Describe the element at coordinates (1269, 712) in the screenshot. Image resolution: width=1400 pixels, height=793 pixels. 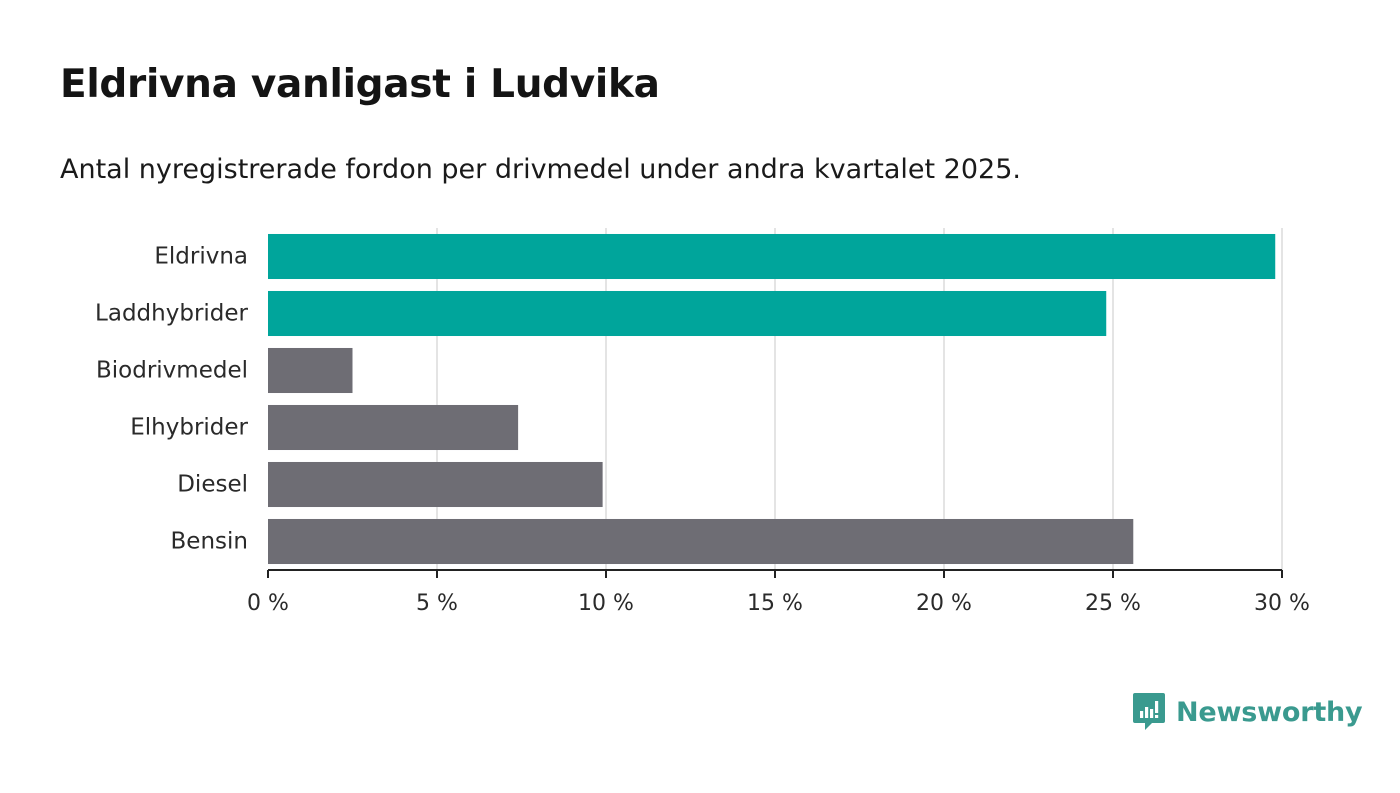
I see `brand-name: Newsworthy` at that location.